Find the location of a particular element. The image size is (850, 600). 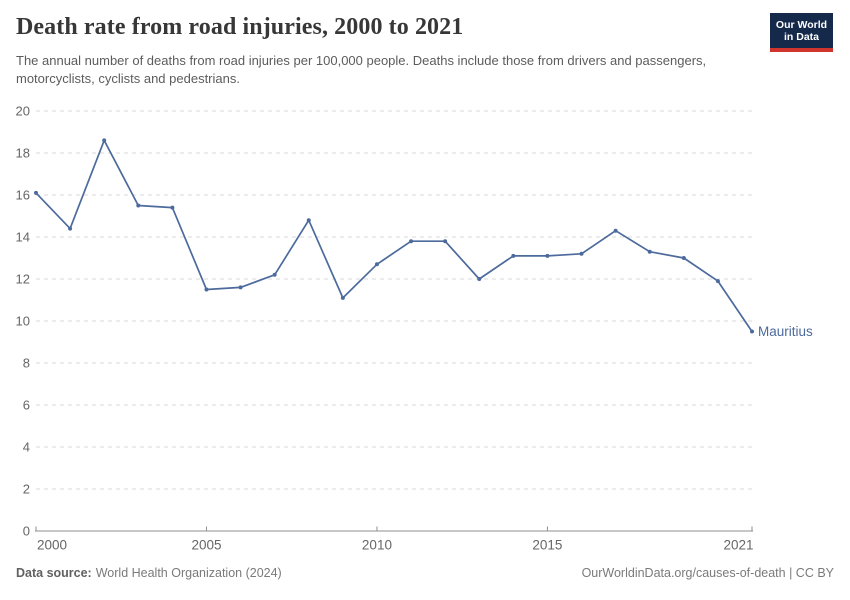

y-tick-label: 18 is located at coordinates (23, 153).